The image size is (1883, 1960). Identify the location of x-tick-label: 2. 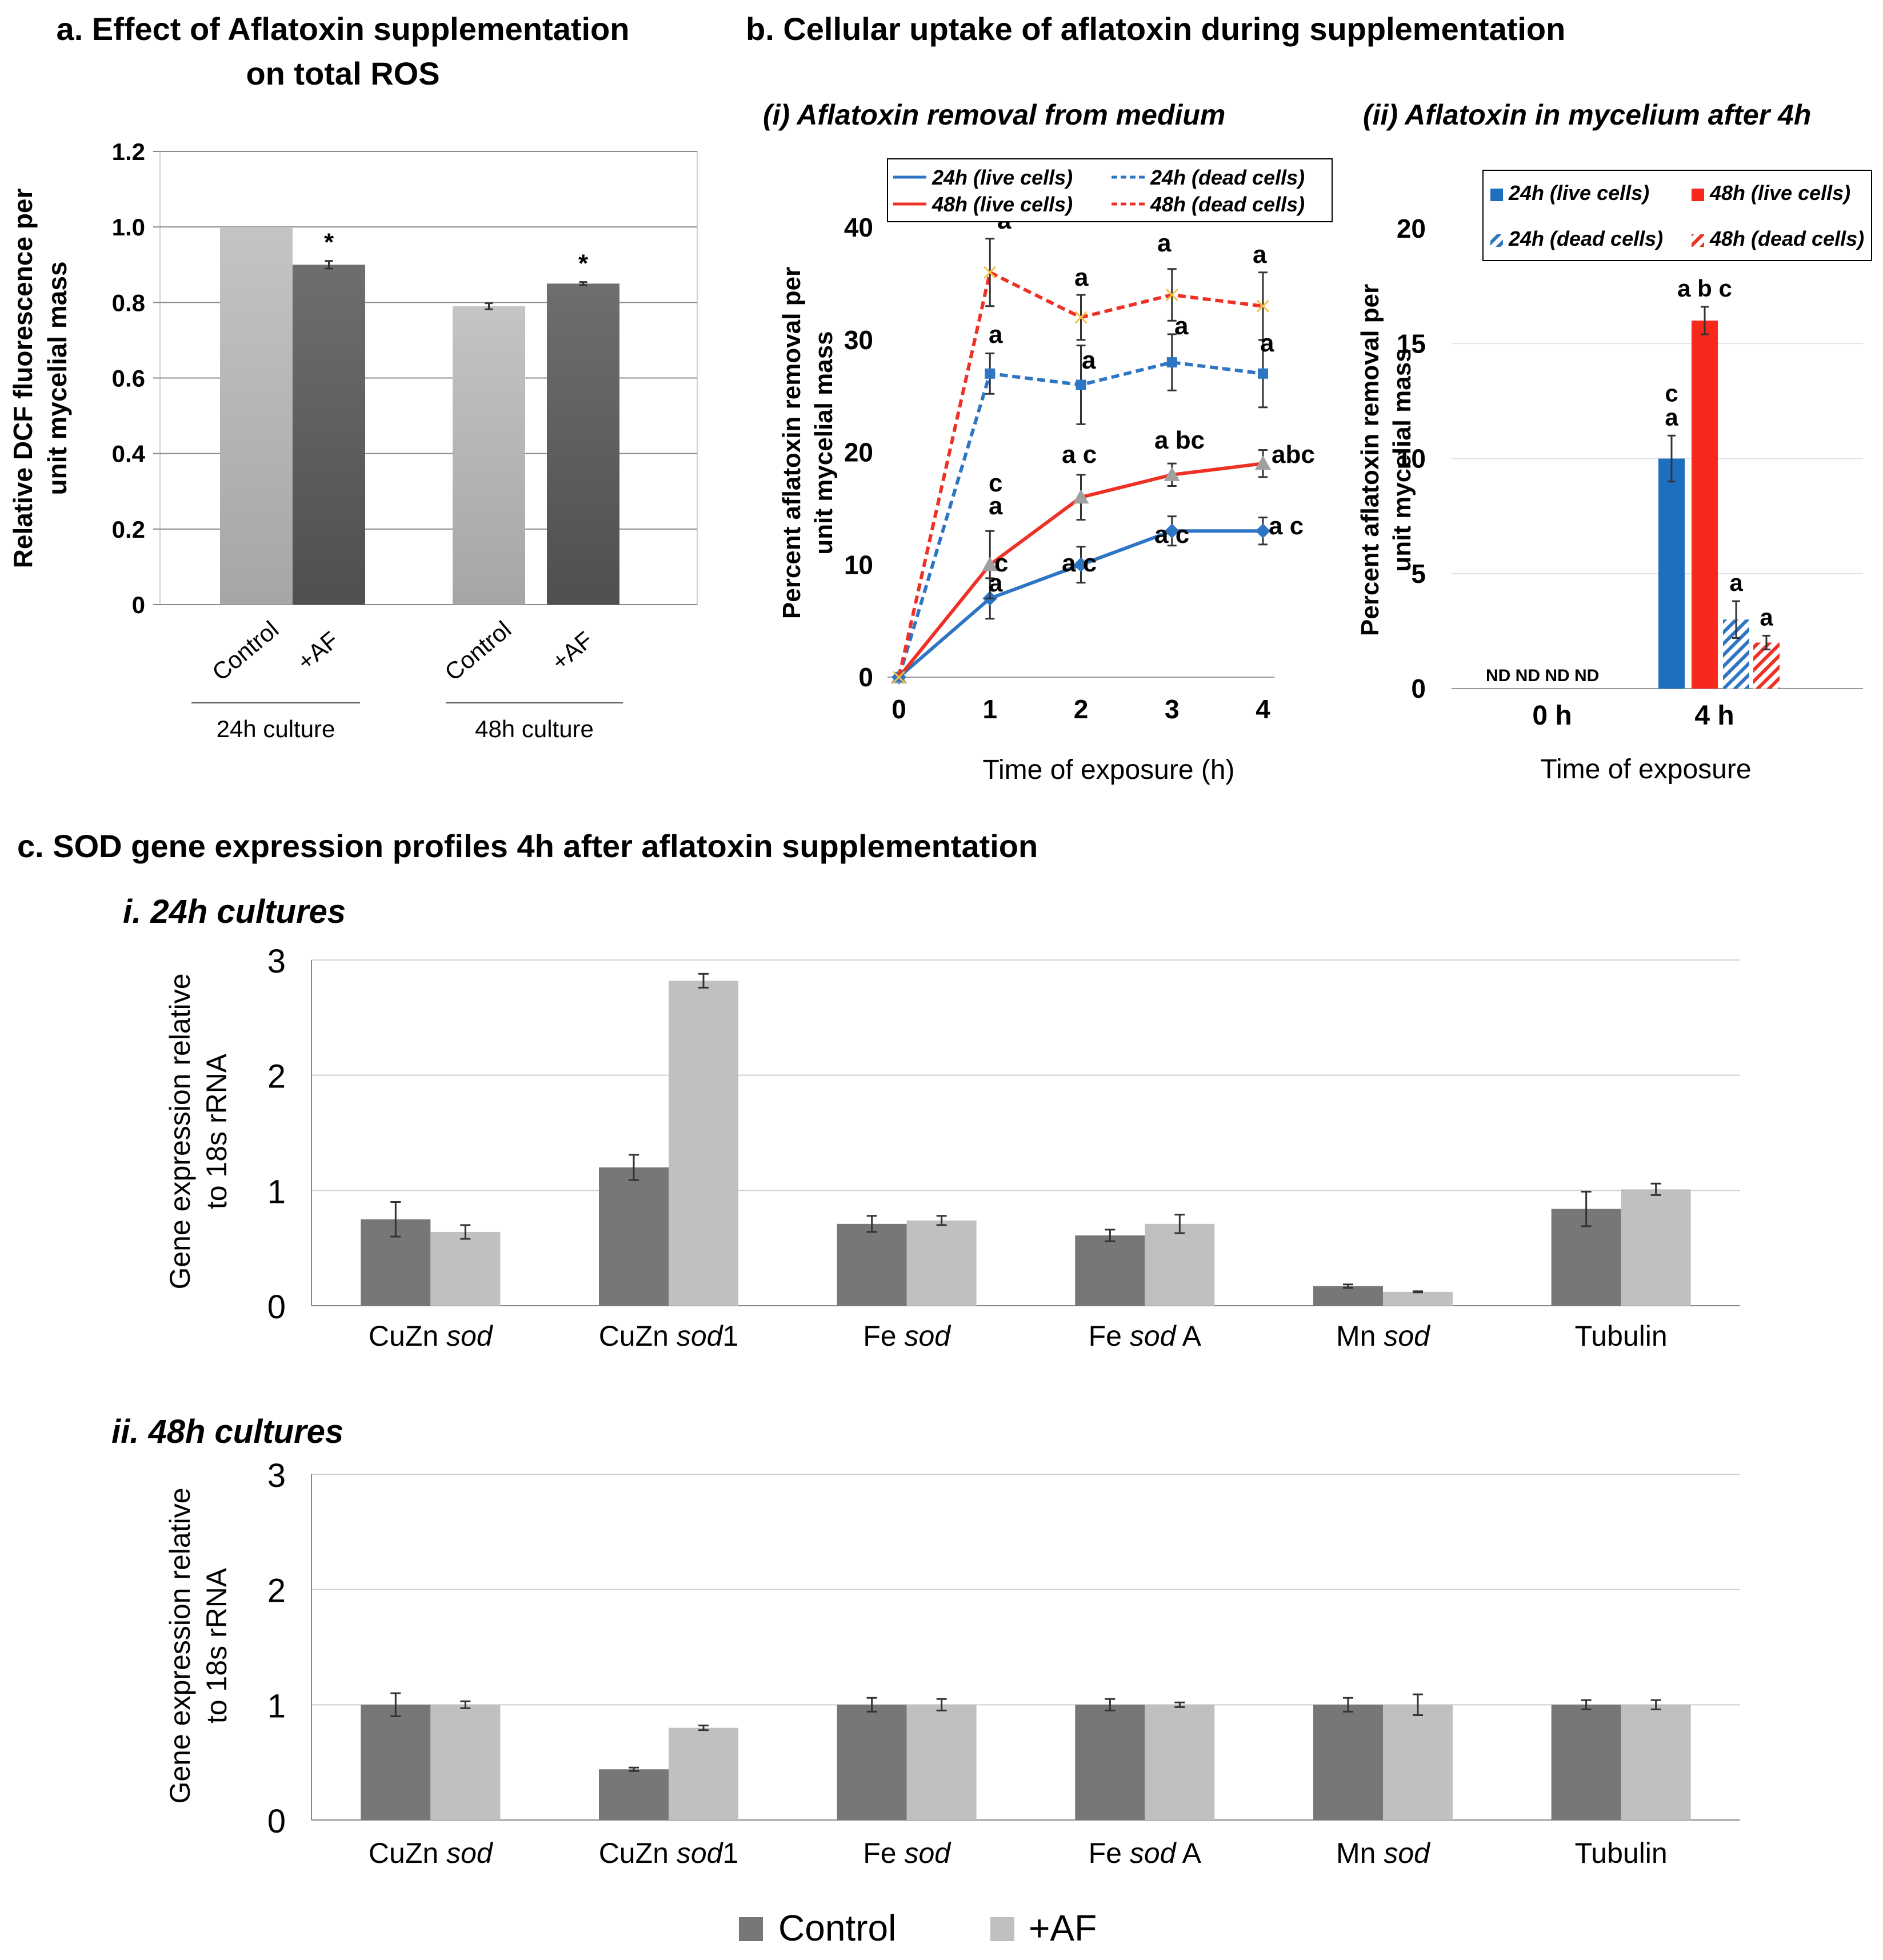
(1082, 709).